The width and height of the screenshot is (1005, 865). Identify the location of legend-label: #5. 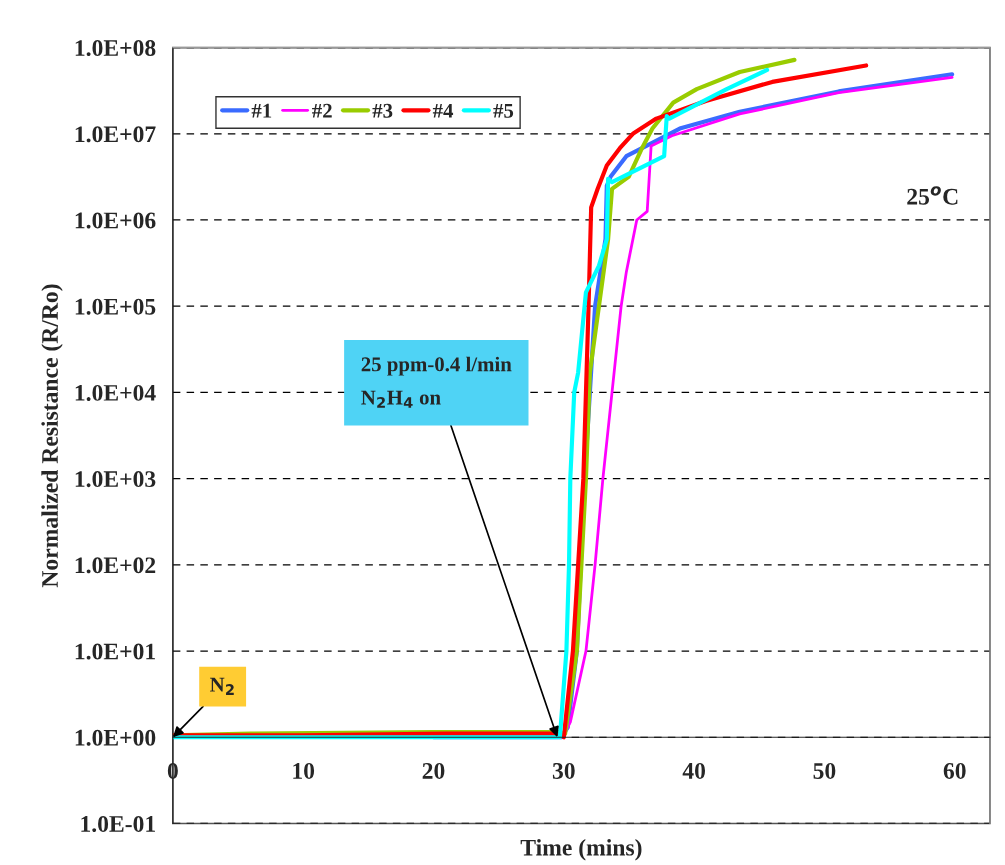
(503, 110).